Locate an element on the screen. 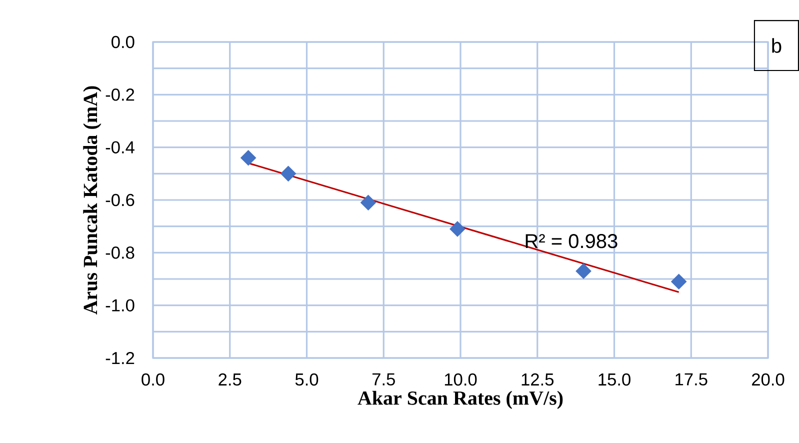 The height and width of the screenshot is (443, 799). x-tick-label: 15.0 is located at coordinates (614, 379).